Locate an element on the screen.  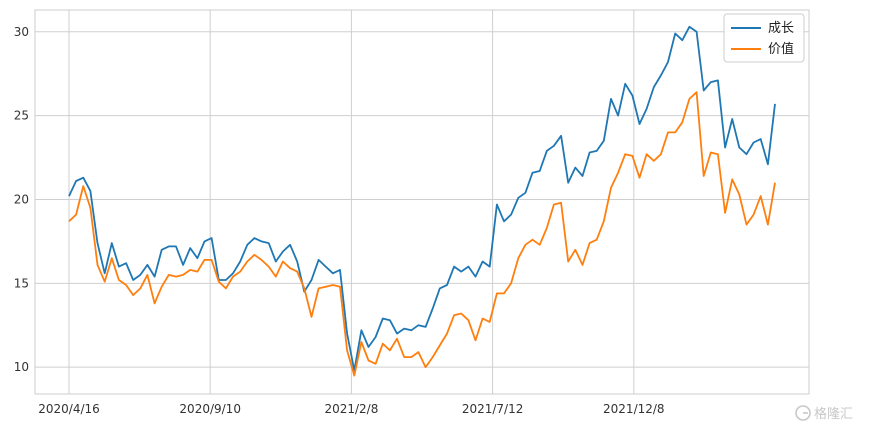
y-tick-label: 25 is located at coordinates (21, 116).